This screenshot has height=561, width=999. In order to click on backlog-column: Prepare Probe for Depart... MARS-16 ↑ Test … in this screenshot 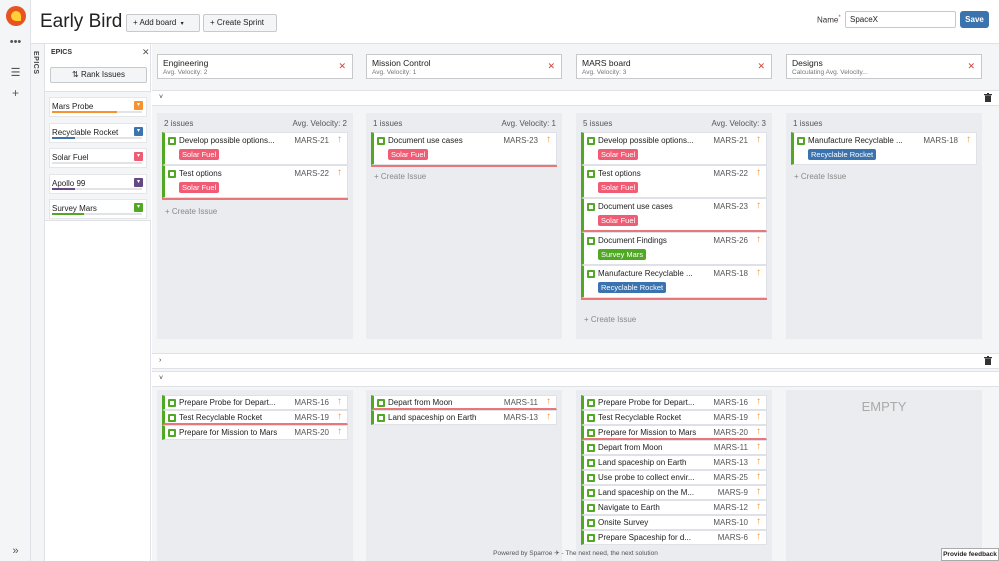, I will do `click(255, 475)`.